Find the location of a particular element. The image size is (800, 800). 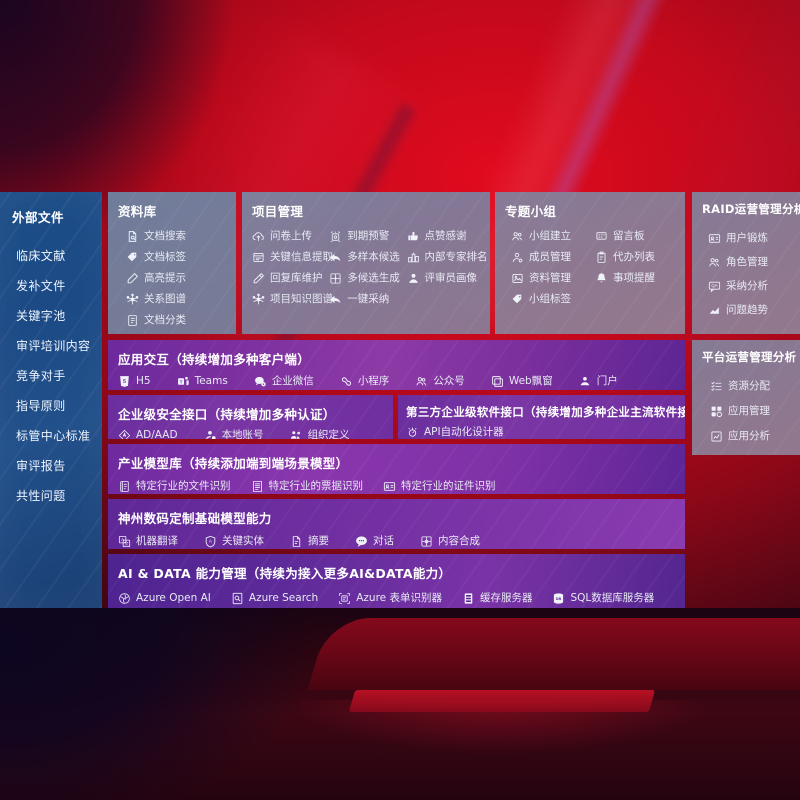

sidebar-item-guidelines: 指导原则 is located at coordinates (41, 405).